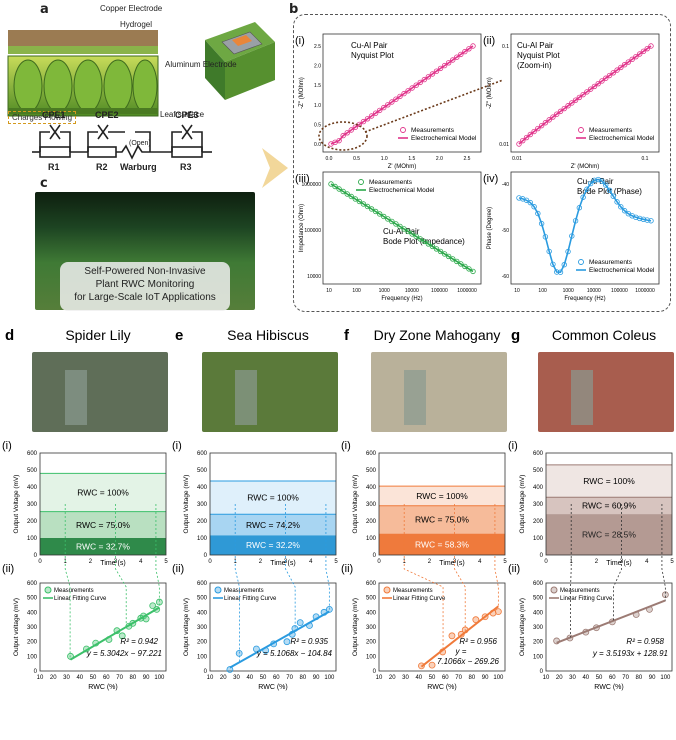 The height and width of the screenshot is (740, 676). Describe the element at coordinates (514, 569) in the screenshot. I see `sub-ii-label: (ii)` at that location.